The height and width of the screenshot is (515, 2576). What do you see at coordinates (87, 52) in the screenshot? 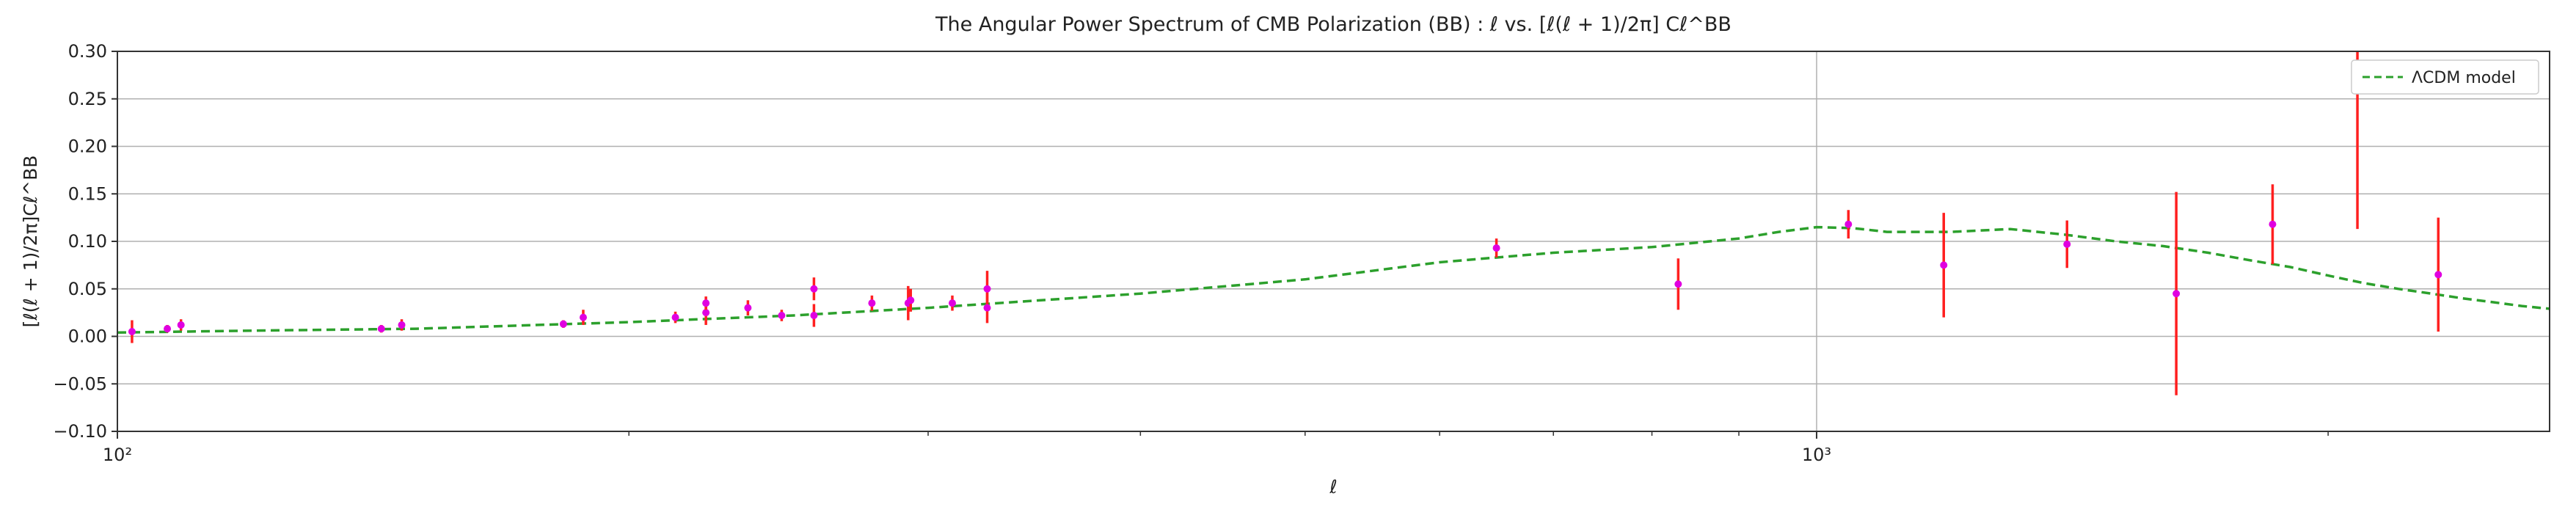
I see `y-tick-label: 0.30` at bounding box center [87, 52].